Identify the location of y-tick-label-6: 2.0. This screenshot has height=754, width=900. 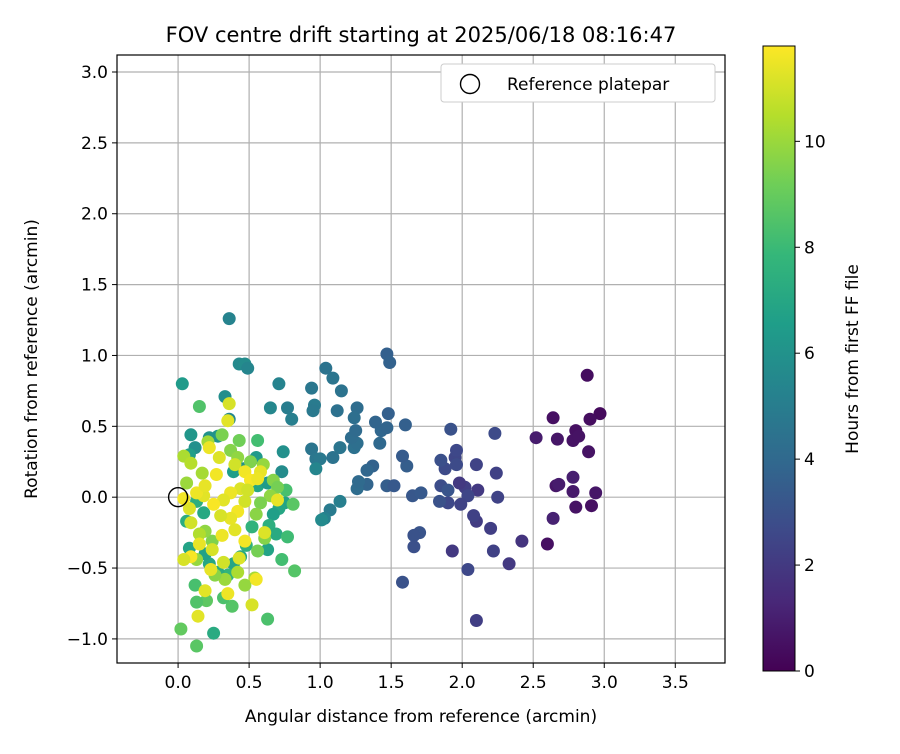
(94, 215).